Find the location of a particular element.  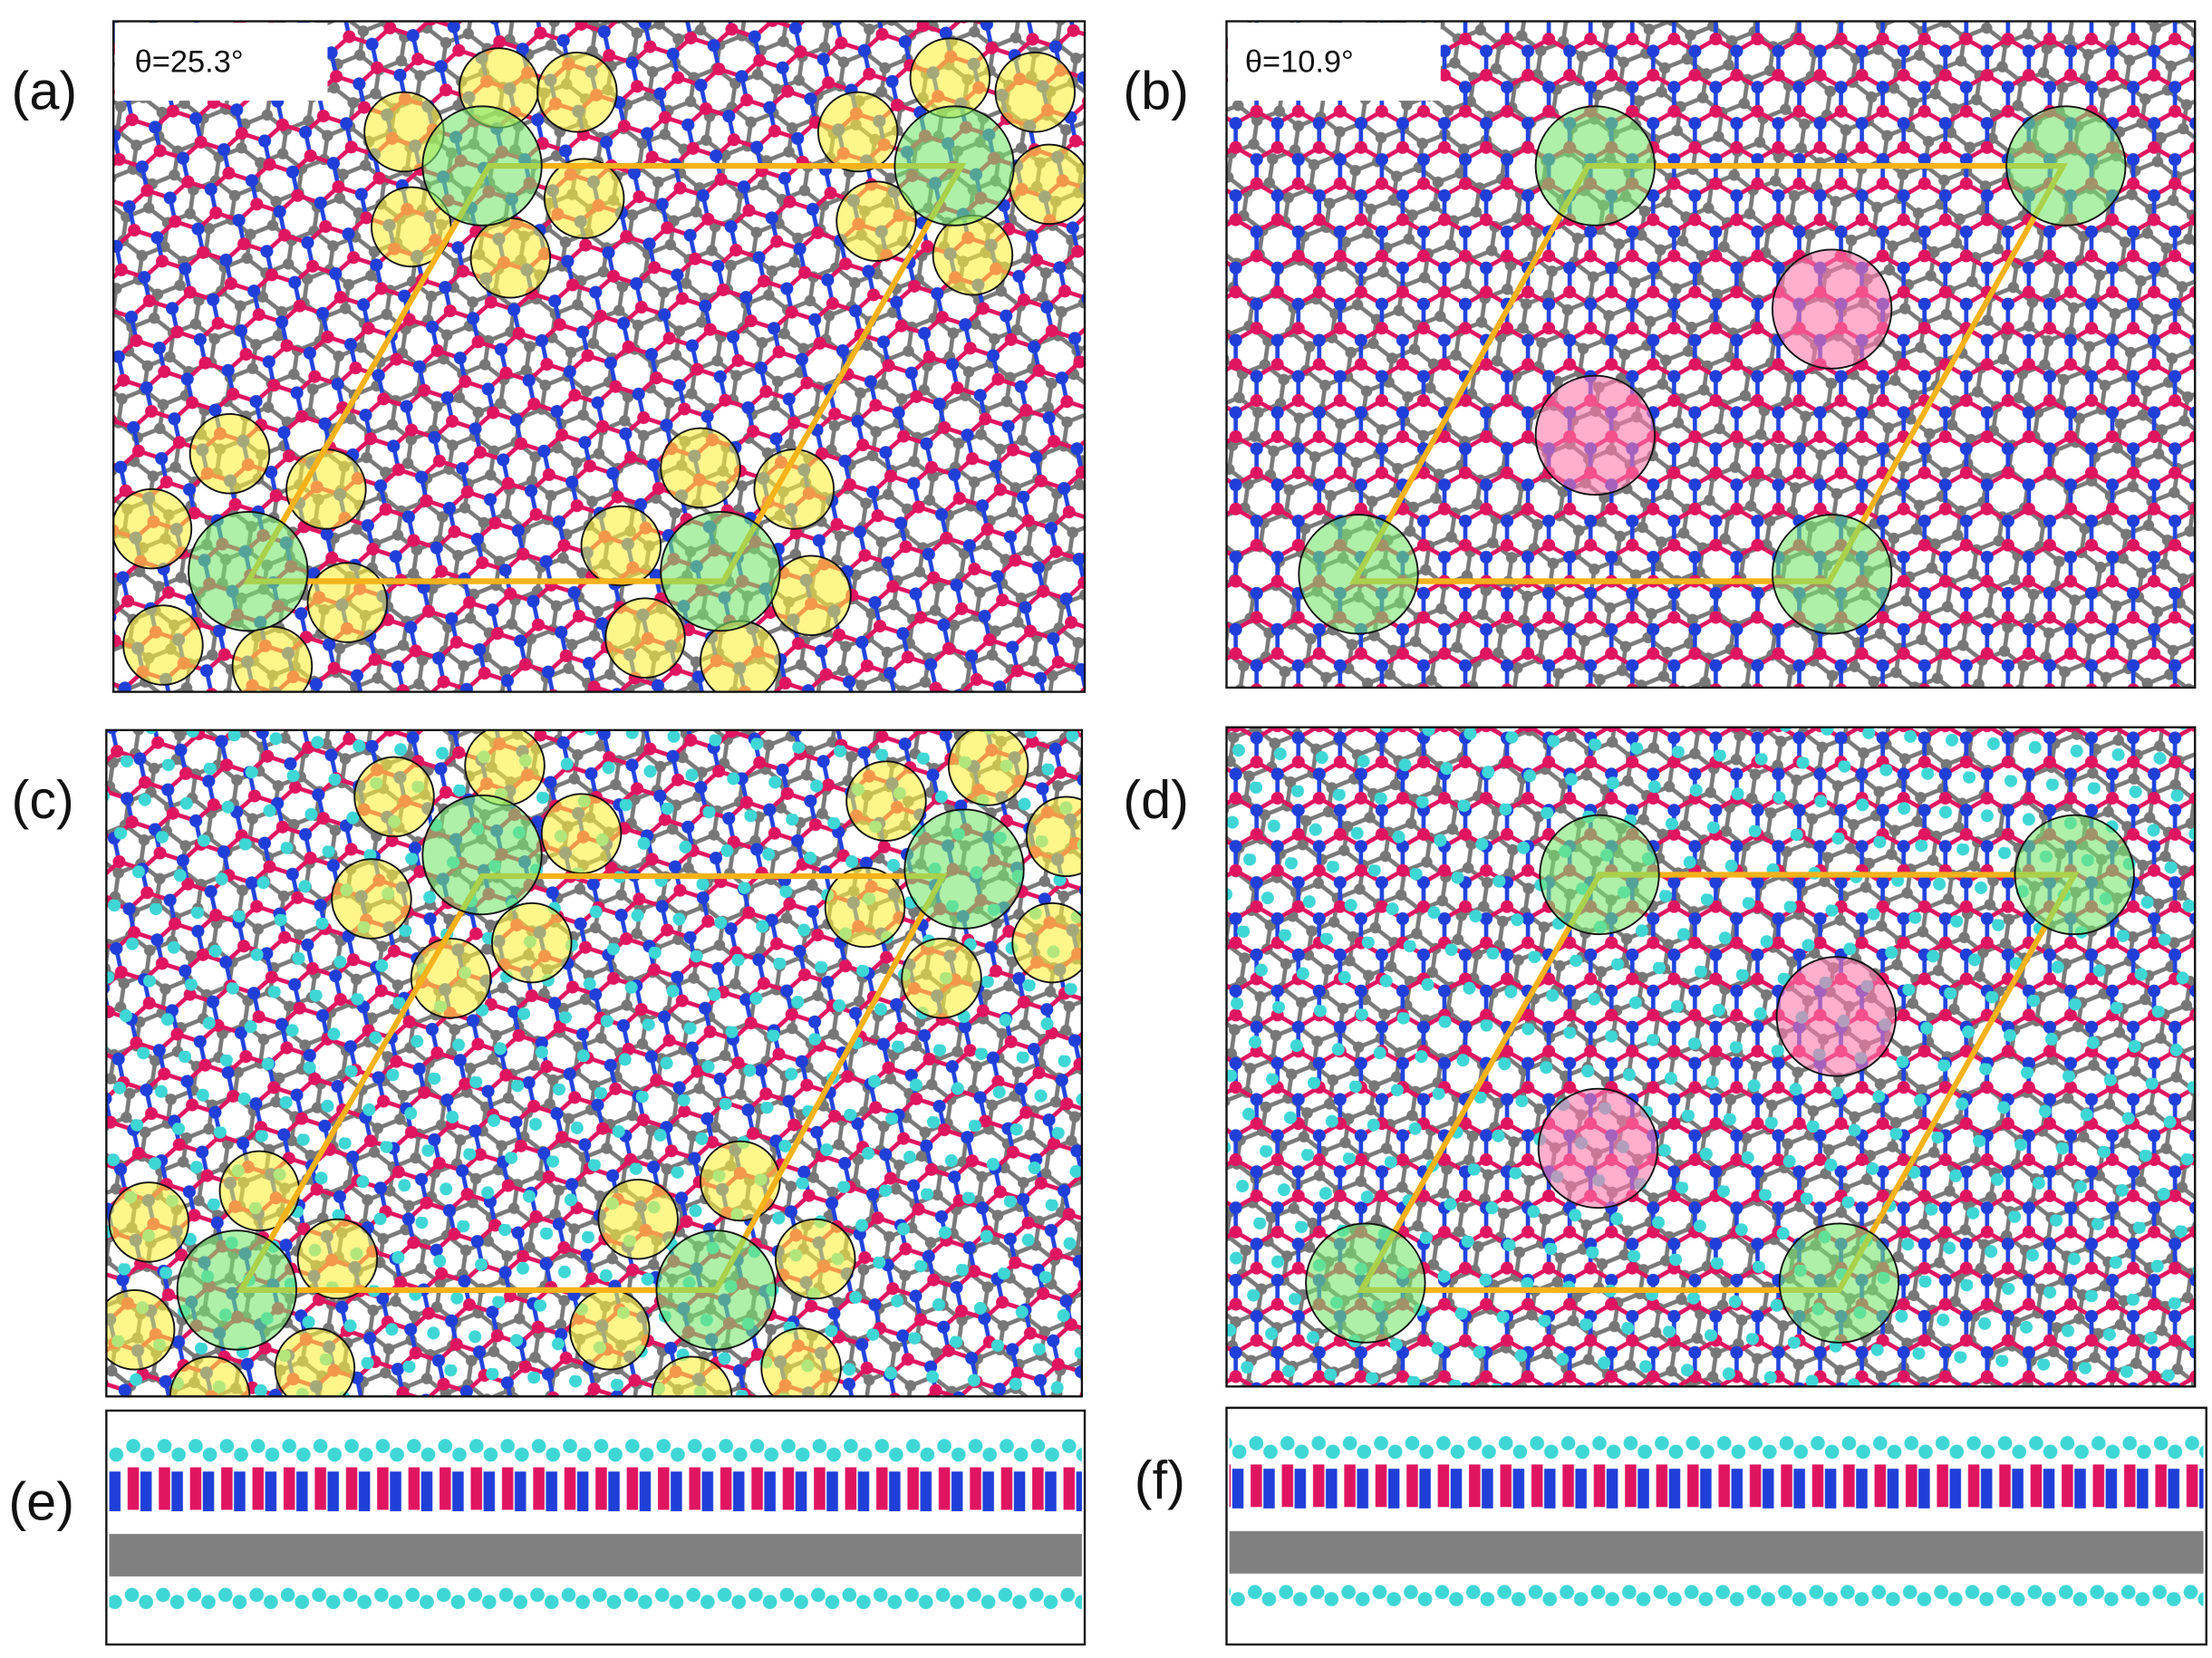

panel-label: (b) is located at coordinates (1156, 91).